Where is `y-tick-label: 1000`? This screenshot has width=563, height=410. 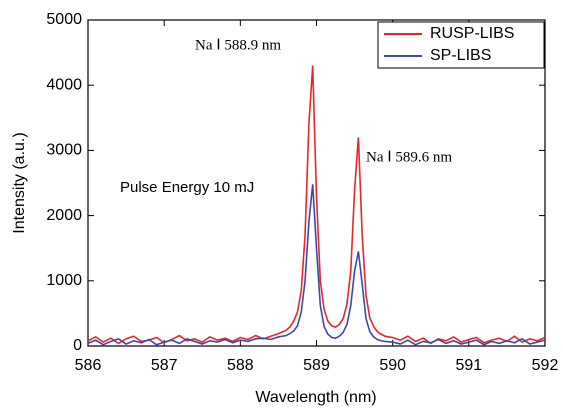
y-tick-label: 1000 is located at coordinates (64, 280).